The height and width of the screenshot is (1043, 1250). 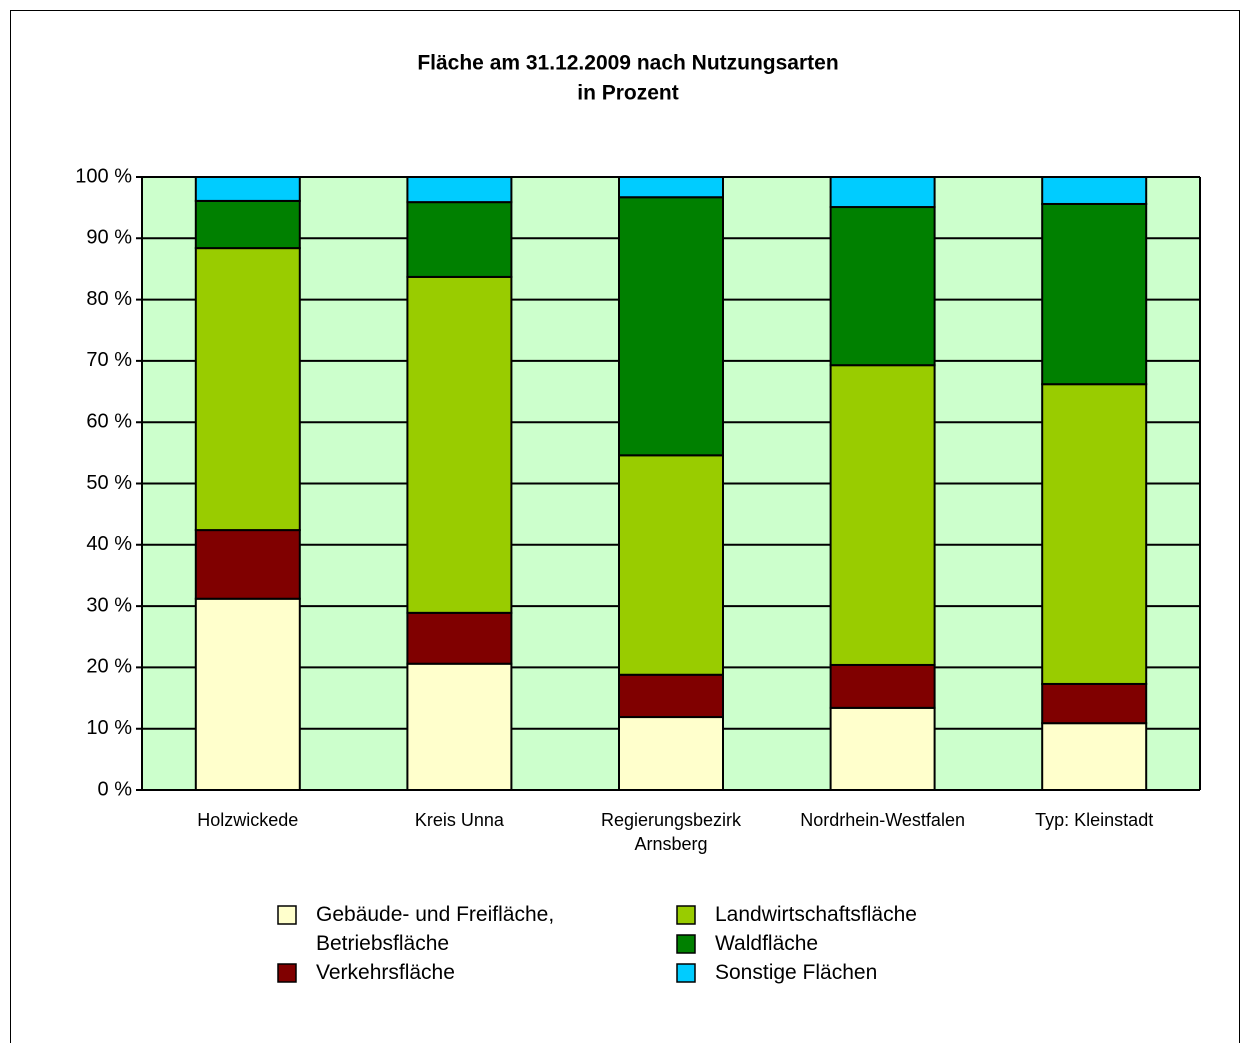 What do you see at coordinates (385, 972) in the screenshot?
I see `legend-label: Verkehrsfläche` at bounding box center [385, 972].